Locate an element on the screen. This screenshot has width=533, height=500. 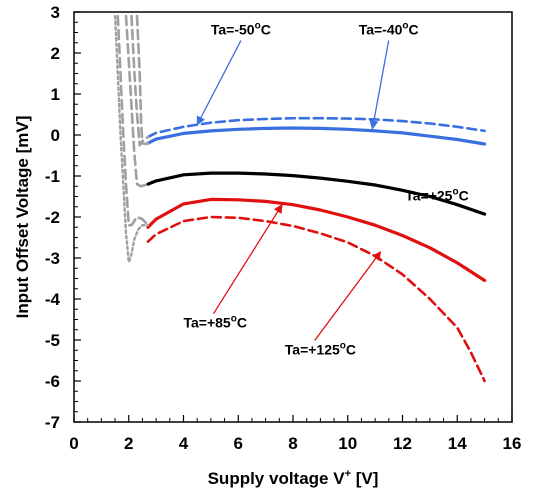
x-tick-label: 2 is located at coordinates (128, 443).